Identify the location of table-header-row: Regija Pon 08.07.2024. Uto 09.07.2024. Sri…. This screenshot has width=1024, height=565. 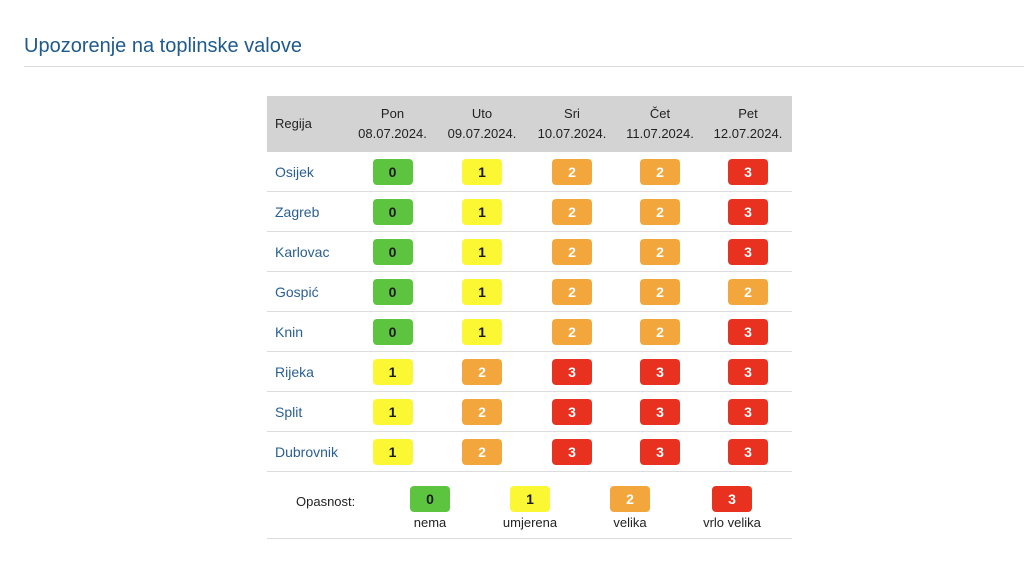
(529, 124).